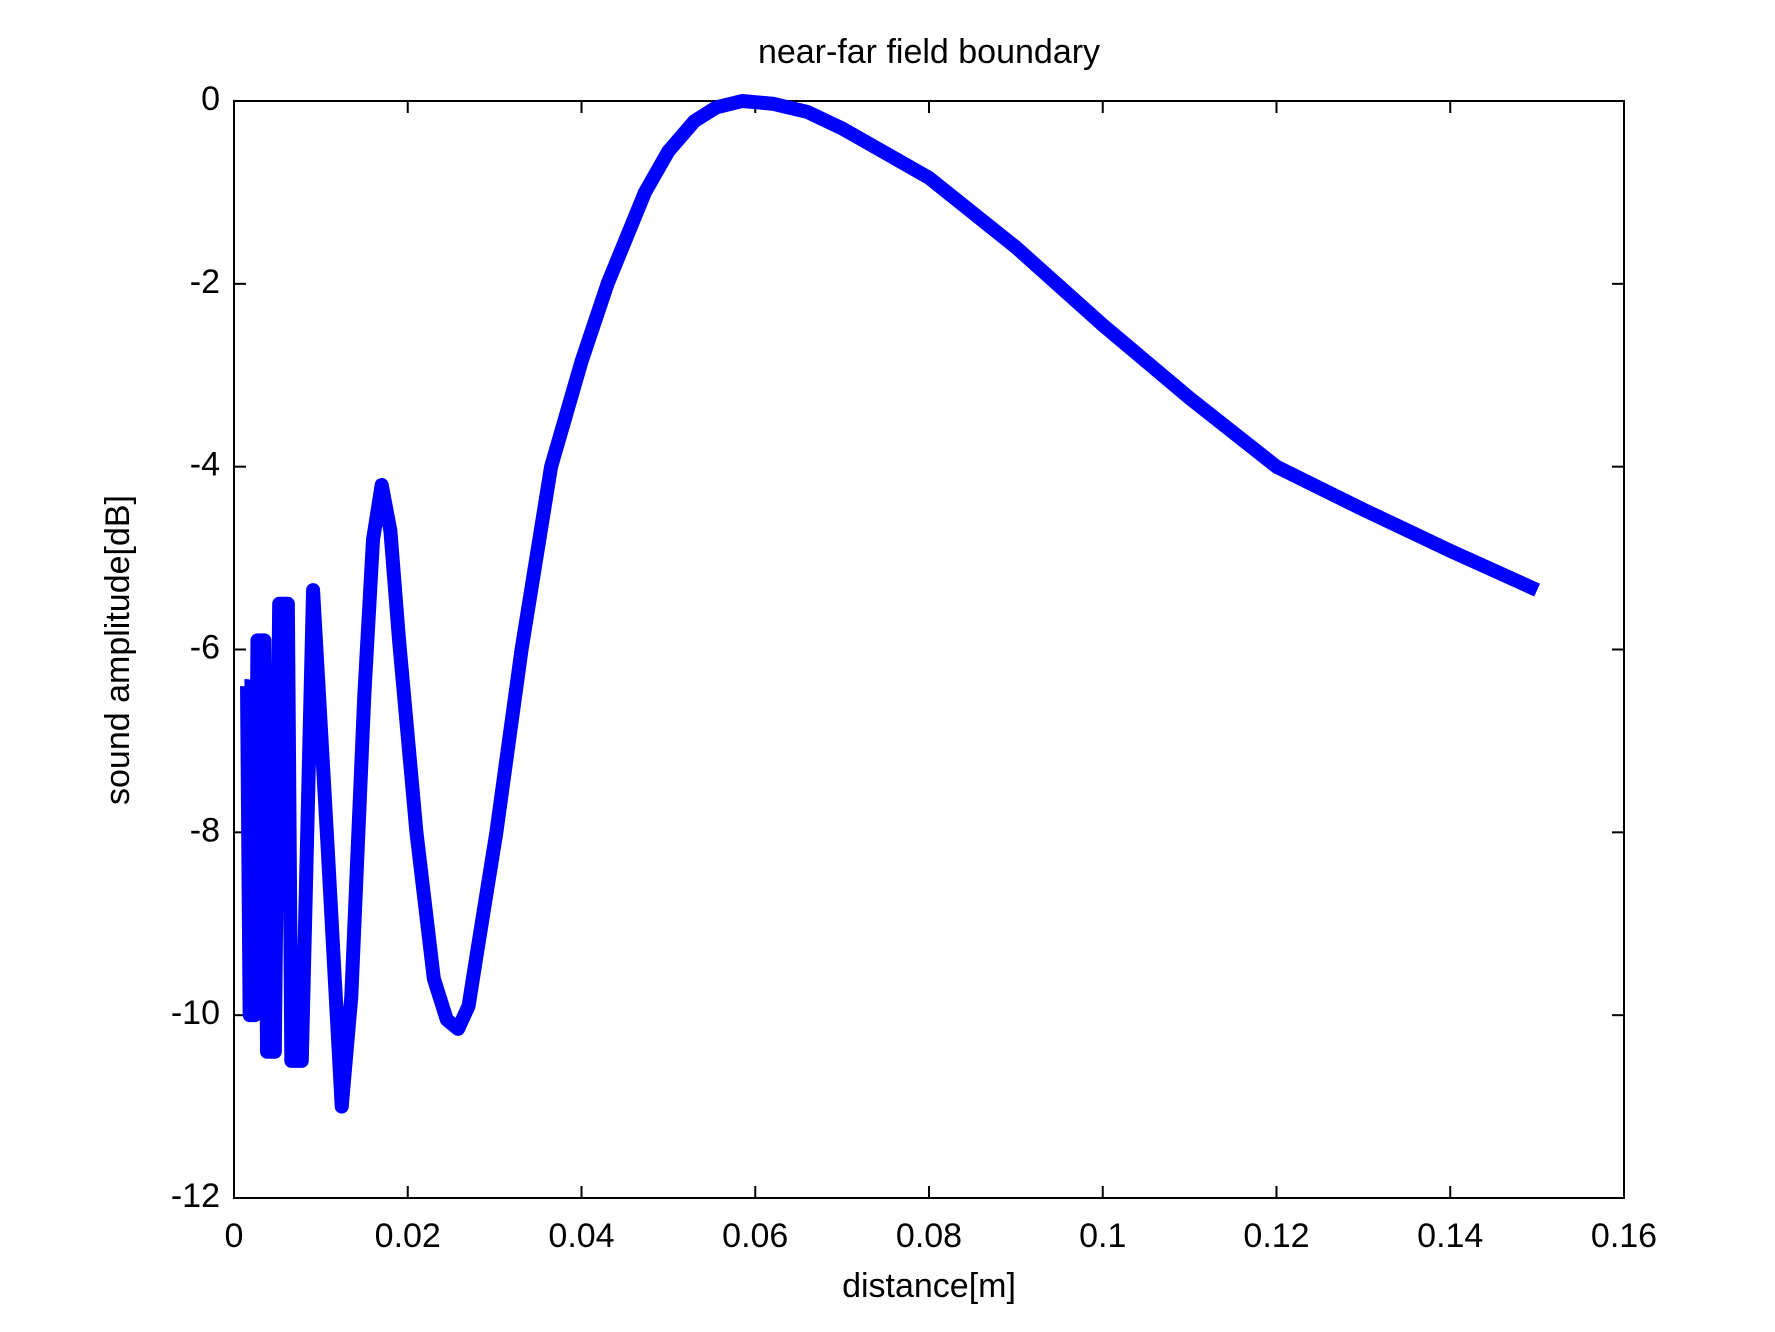 This screenshot has height=1332, width=1775. What do you see at coordinates (929, 1236) in the screenshot?
I see `x-tick-label: 0.08` at bounding box center [929, 1236].